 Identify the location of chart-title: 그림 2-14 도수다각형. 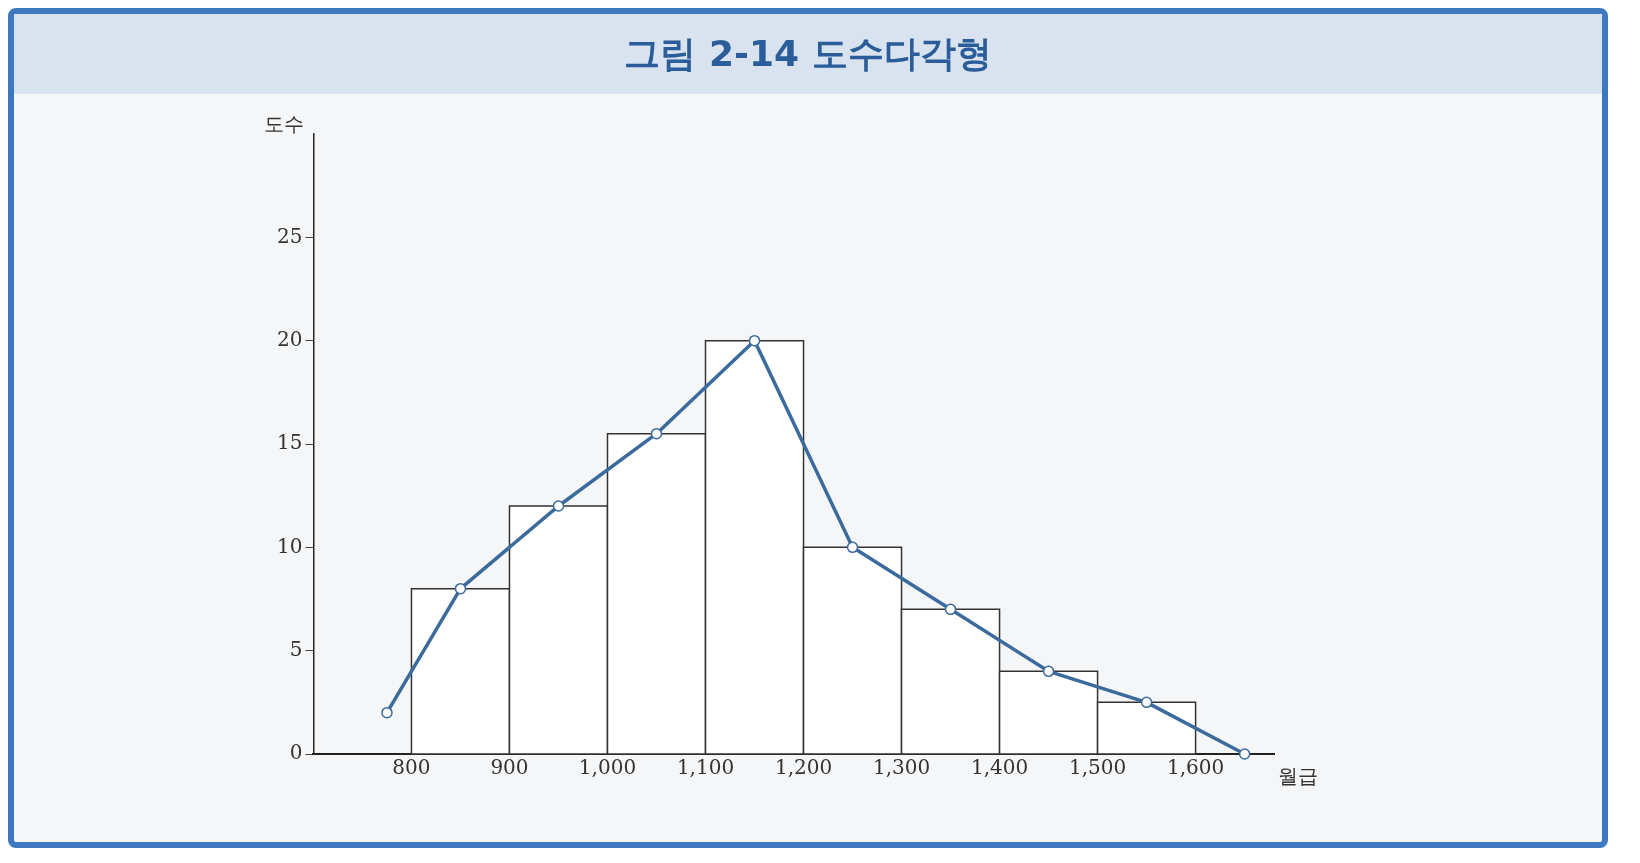
(808, 54).